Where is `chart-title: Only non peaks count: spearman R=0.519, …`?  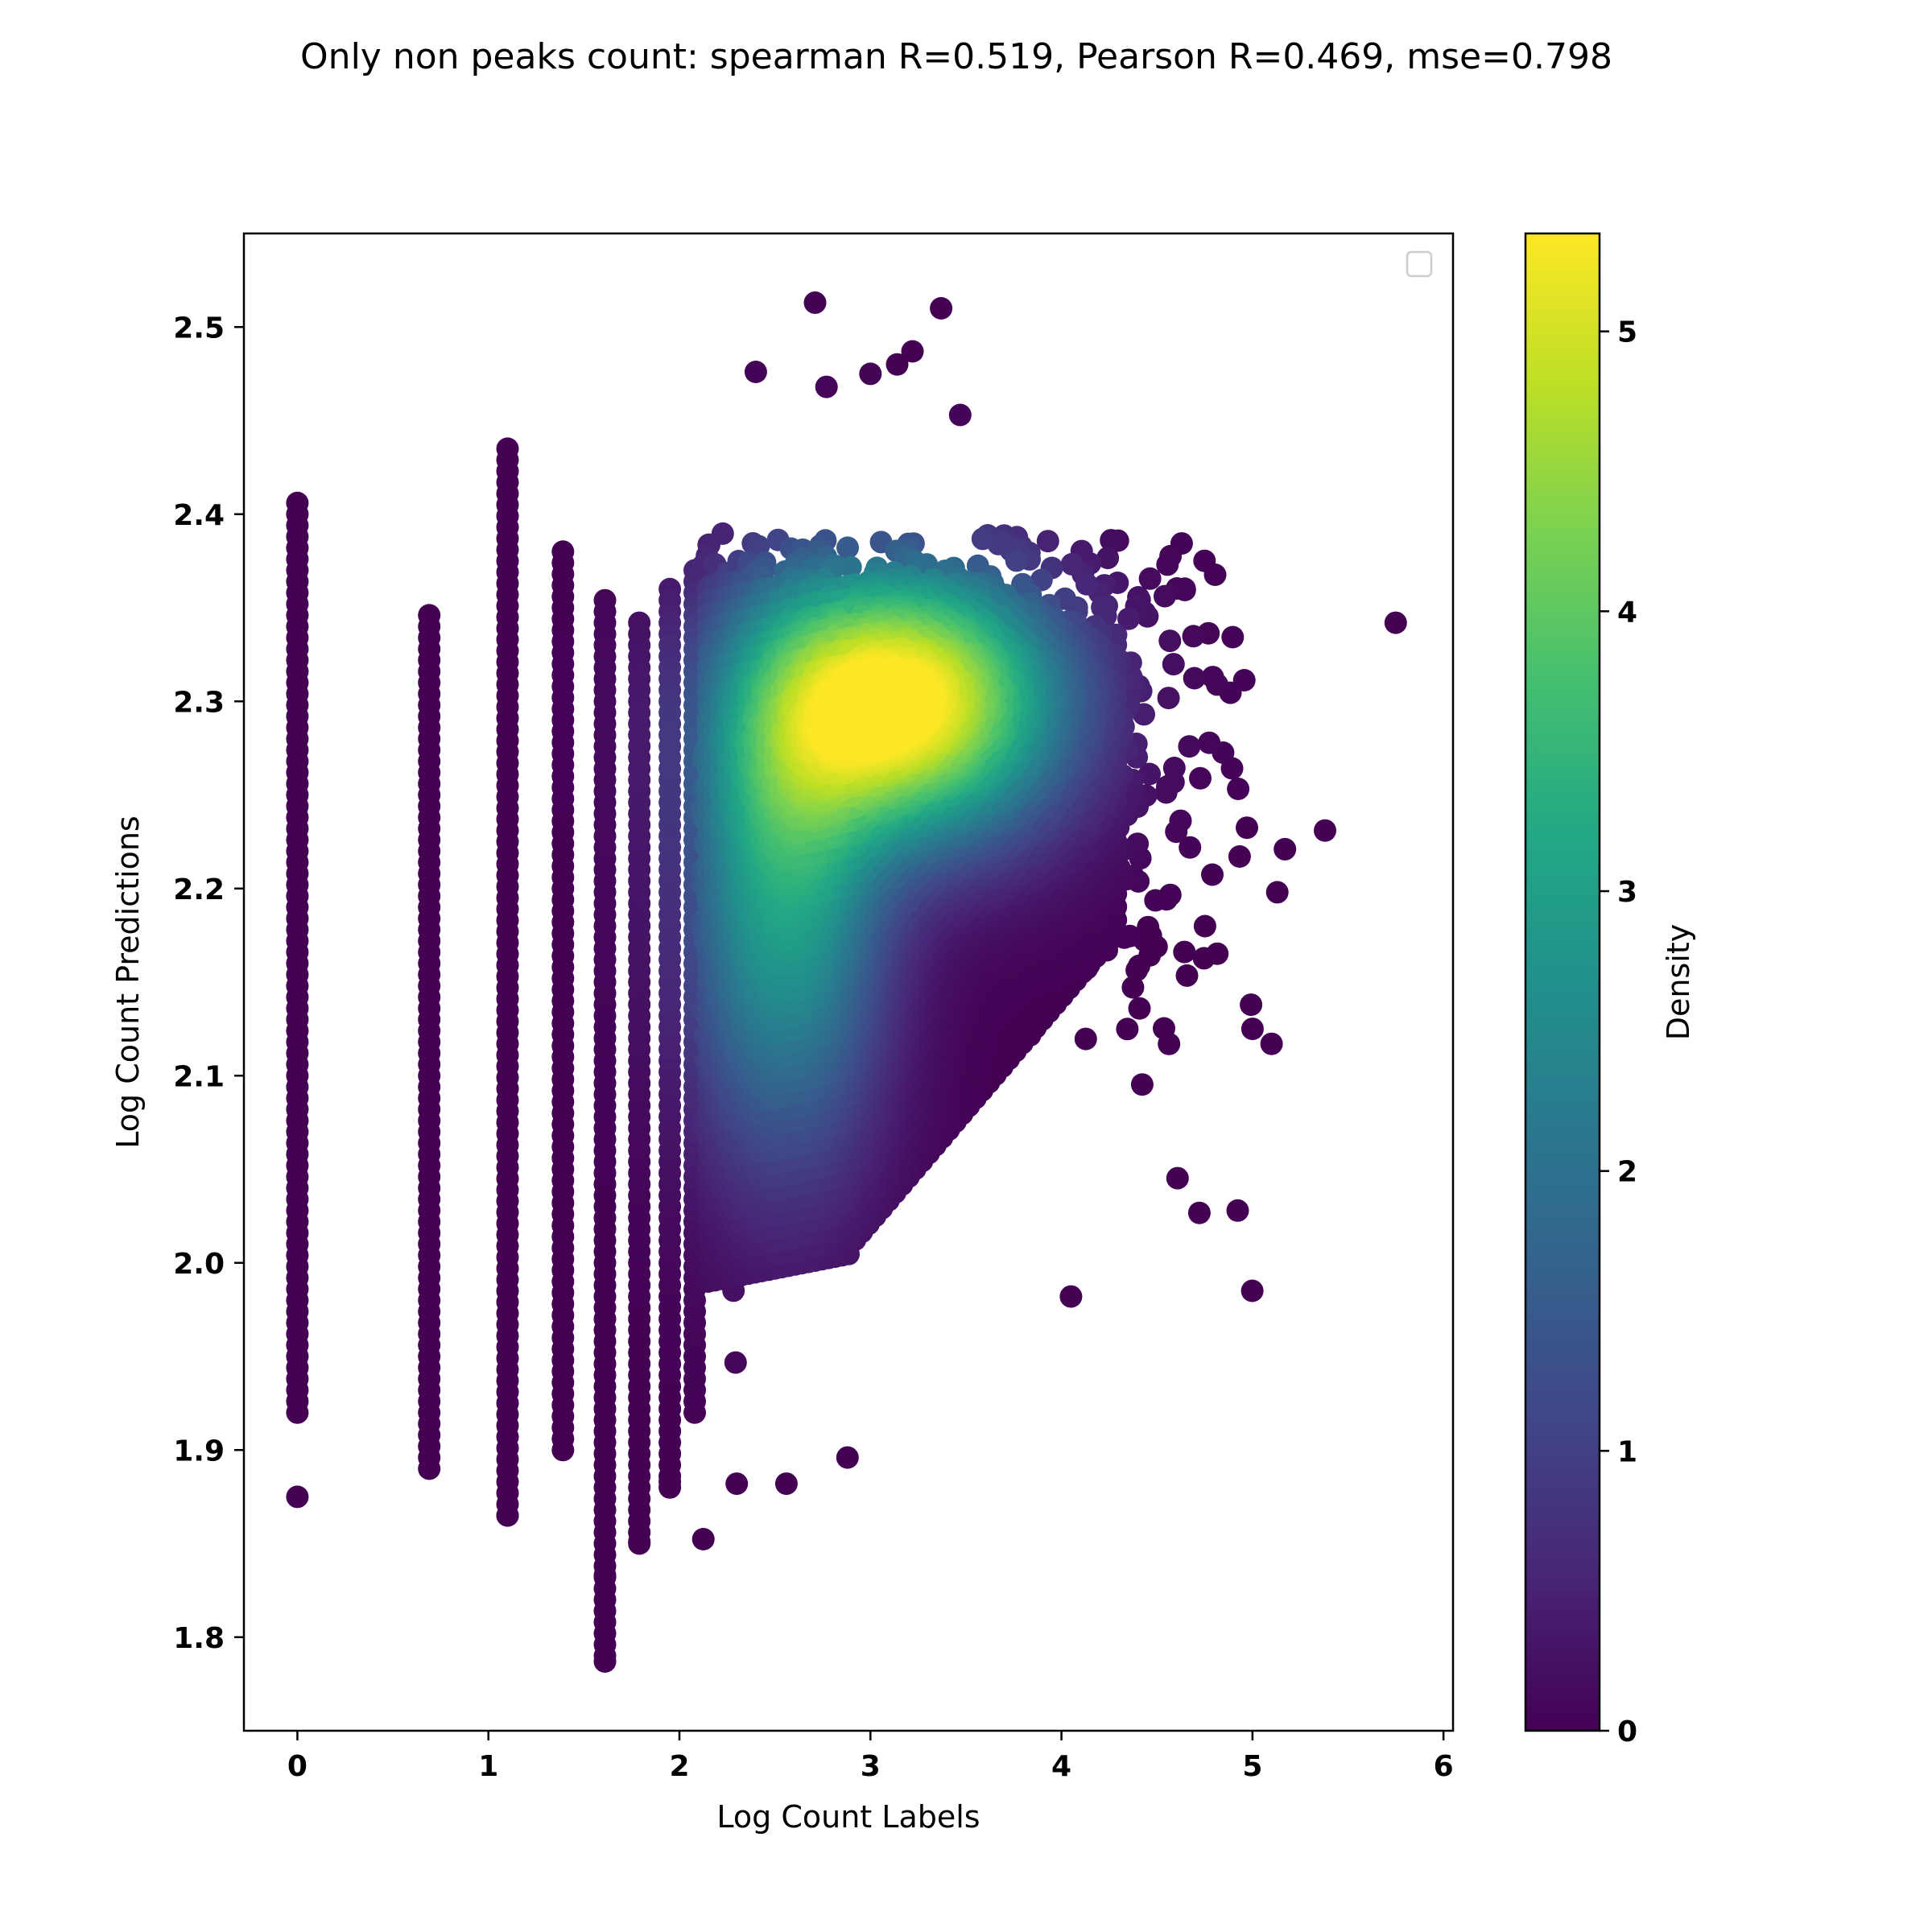
chart-title: Only non peaks count: spearman R=0.519, … is located at coordinates (956, 56).